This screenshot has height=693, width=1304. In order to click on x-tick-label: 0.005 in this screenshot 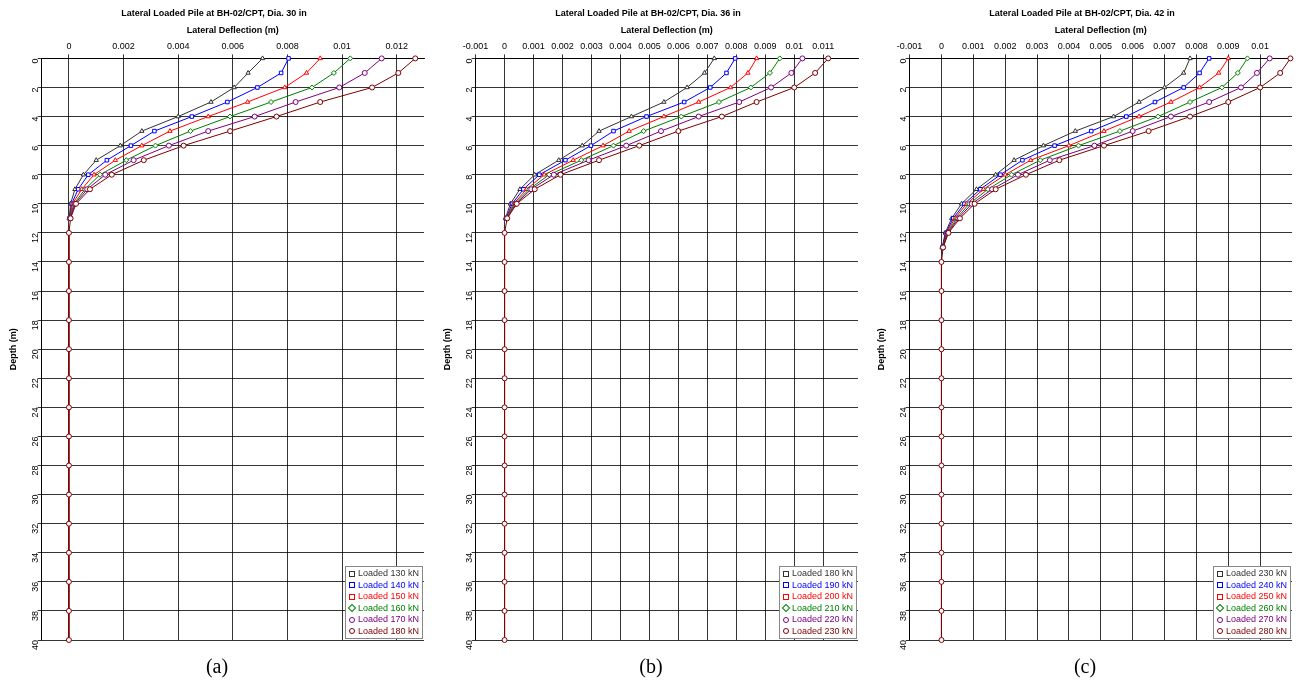, I will do `click(649, 46)`.